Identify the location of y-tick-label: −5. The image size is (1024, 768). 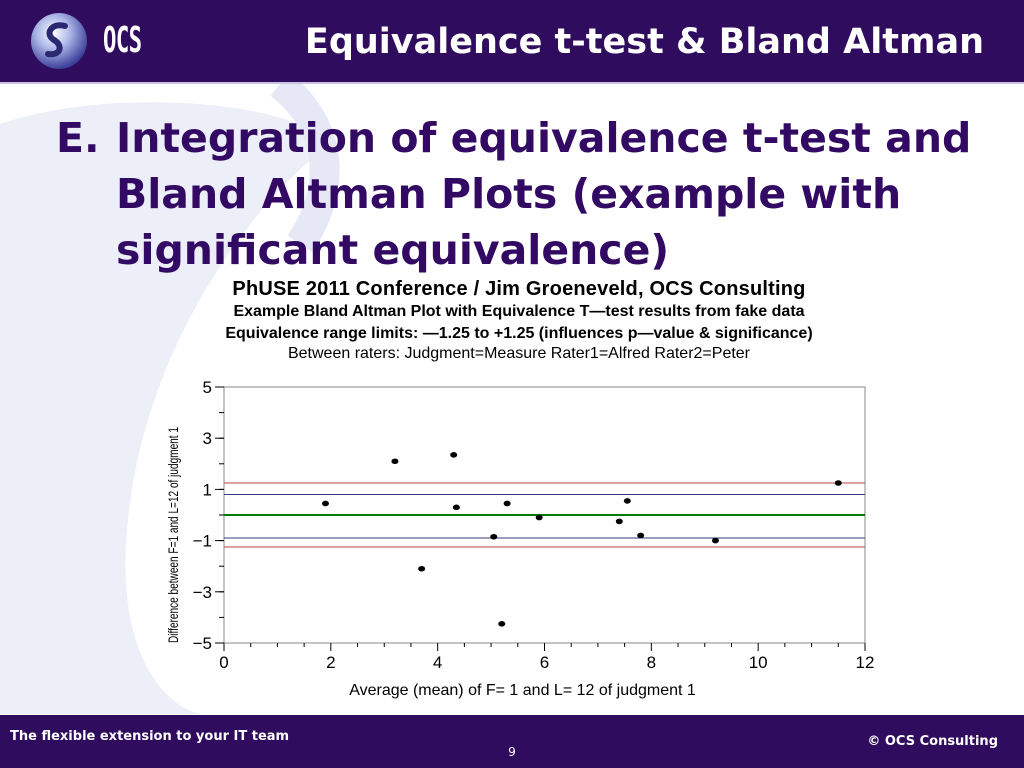
(202, 643).